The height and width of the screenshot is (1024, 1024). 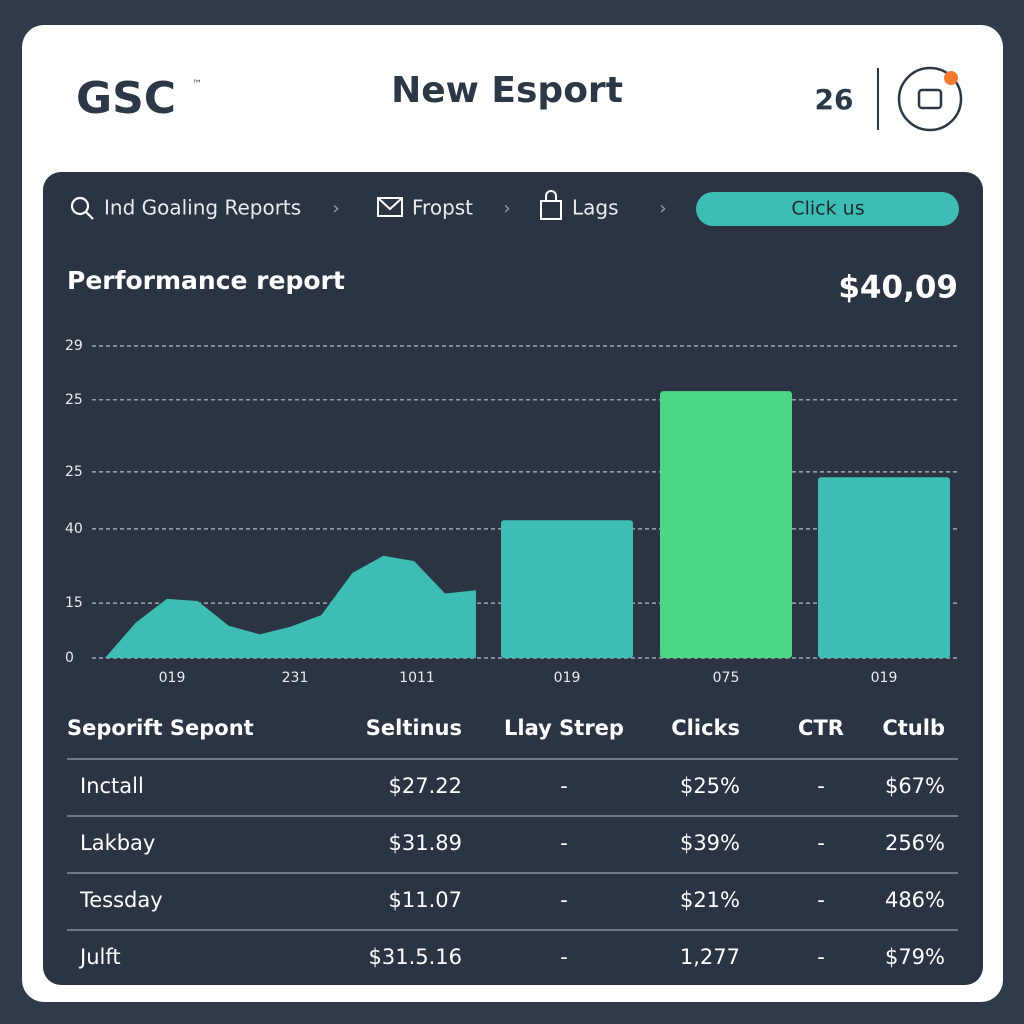 I want to click on cell: Inctall, so click(x=112, y=786).